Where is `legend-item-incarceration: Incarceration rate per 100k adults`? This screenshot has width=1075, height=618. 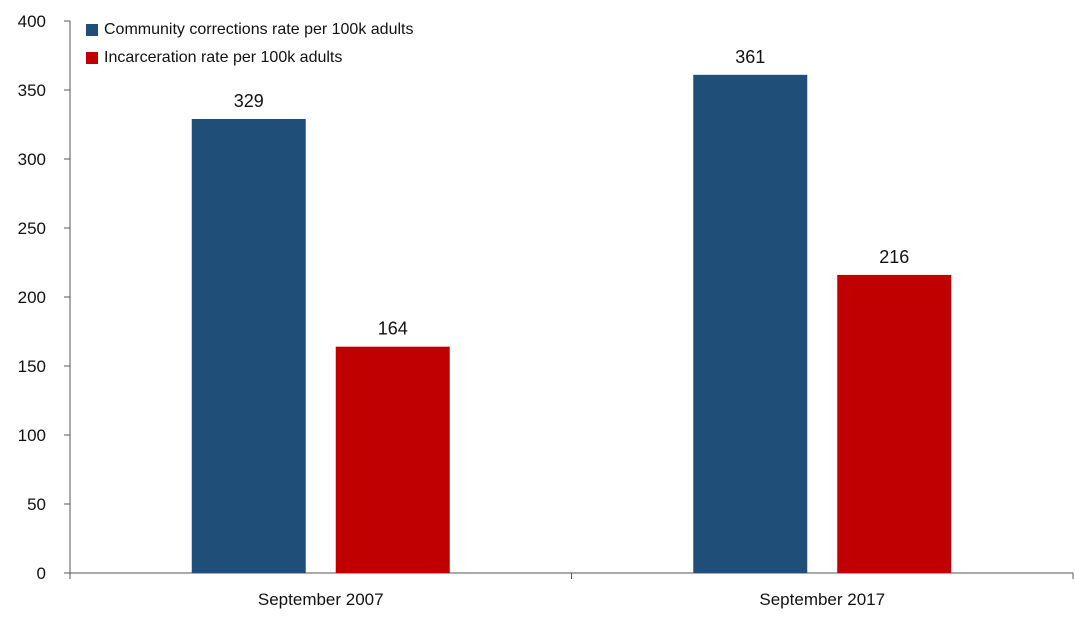
legend-item-incarceration: Incarceration rate per 100k adults is located at coordinates (249, 58).